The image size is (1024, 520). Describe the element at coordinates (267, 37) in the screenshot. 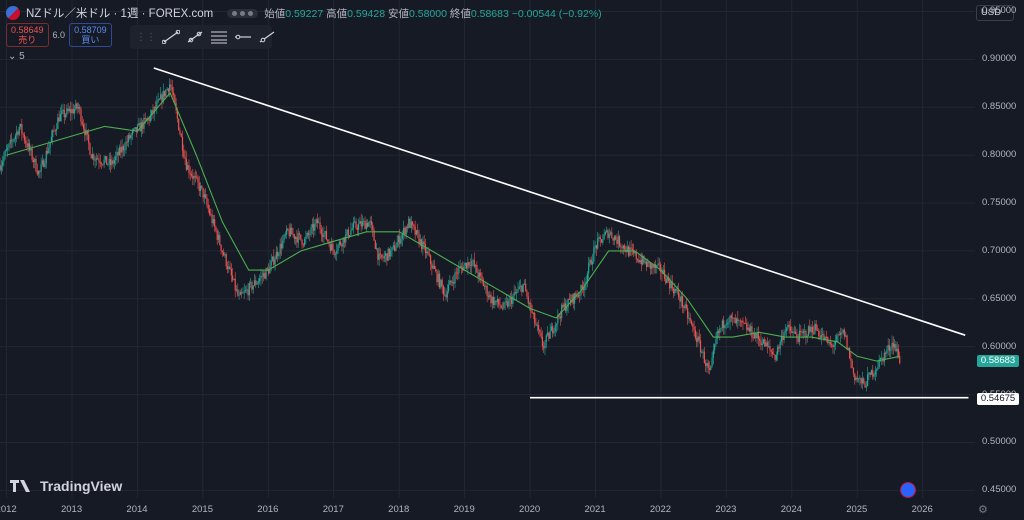

I see `ray-icon` at that location.